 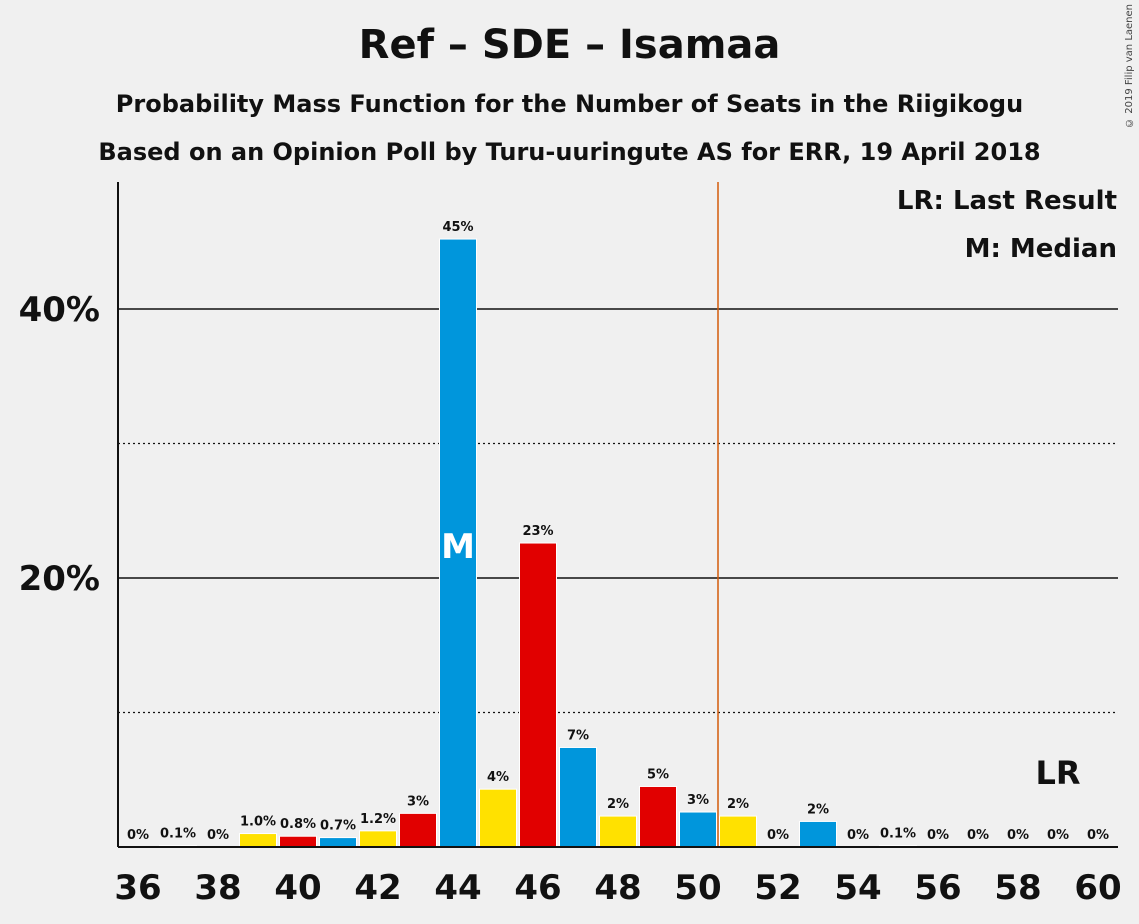 What do you see at coordinates (937, 888) in the screenshot?
I see `x-tick-label: 56` at bounding box center [937, 888].